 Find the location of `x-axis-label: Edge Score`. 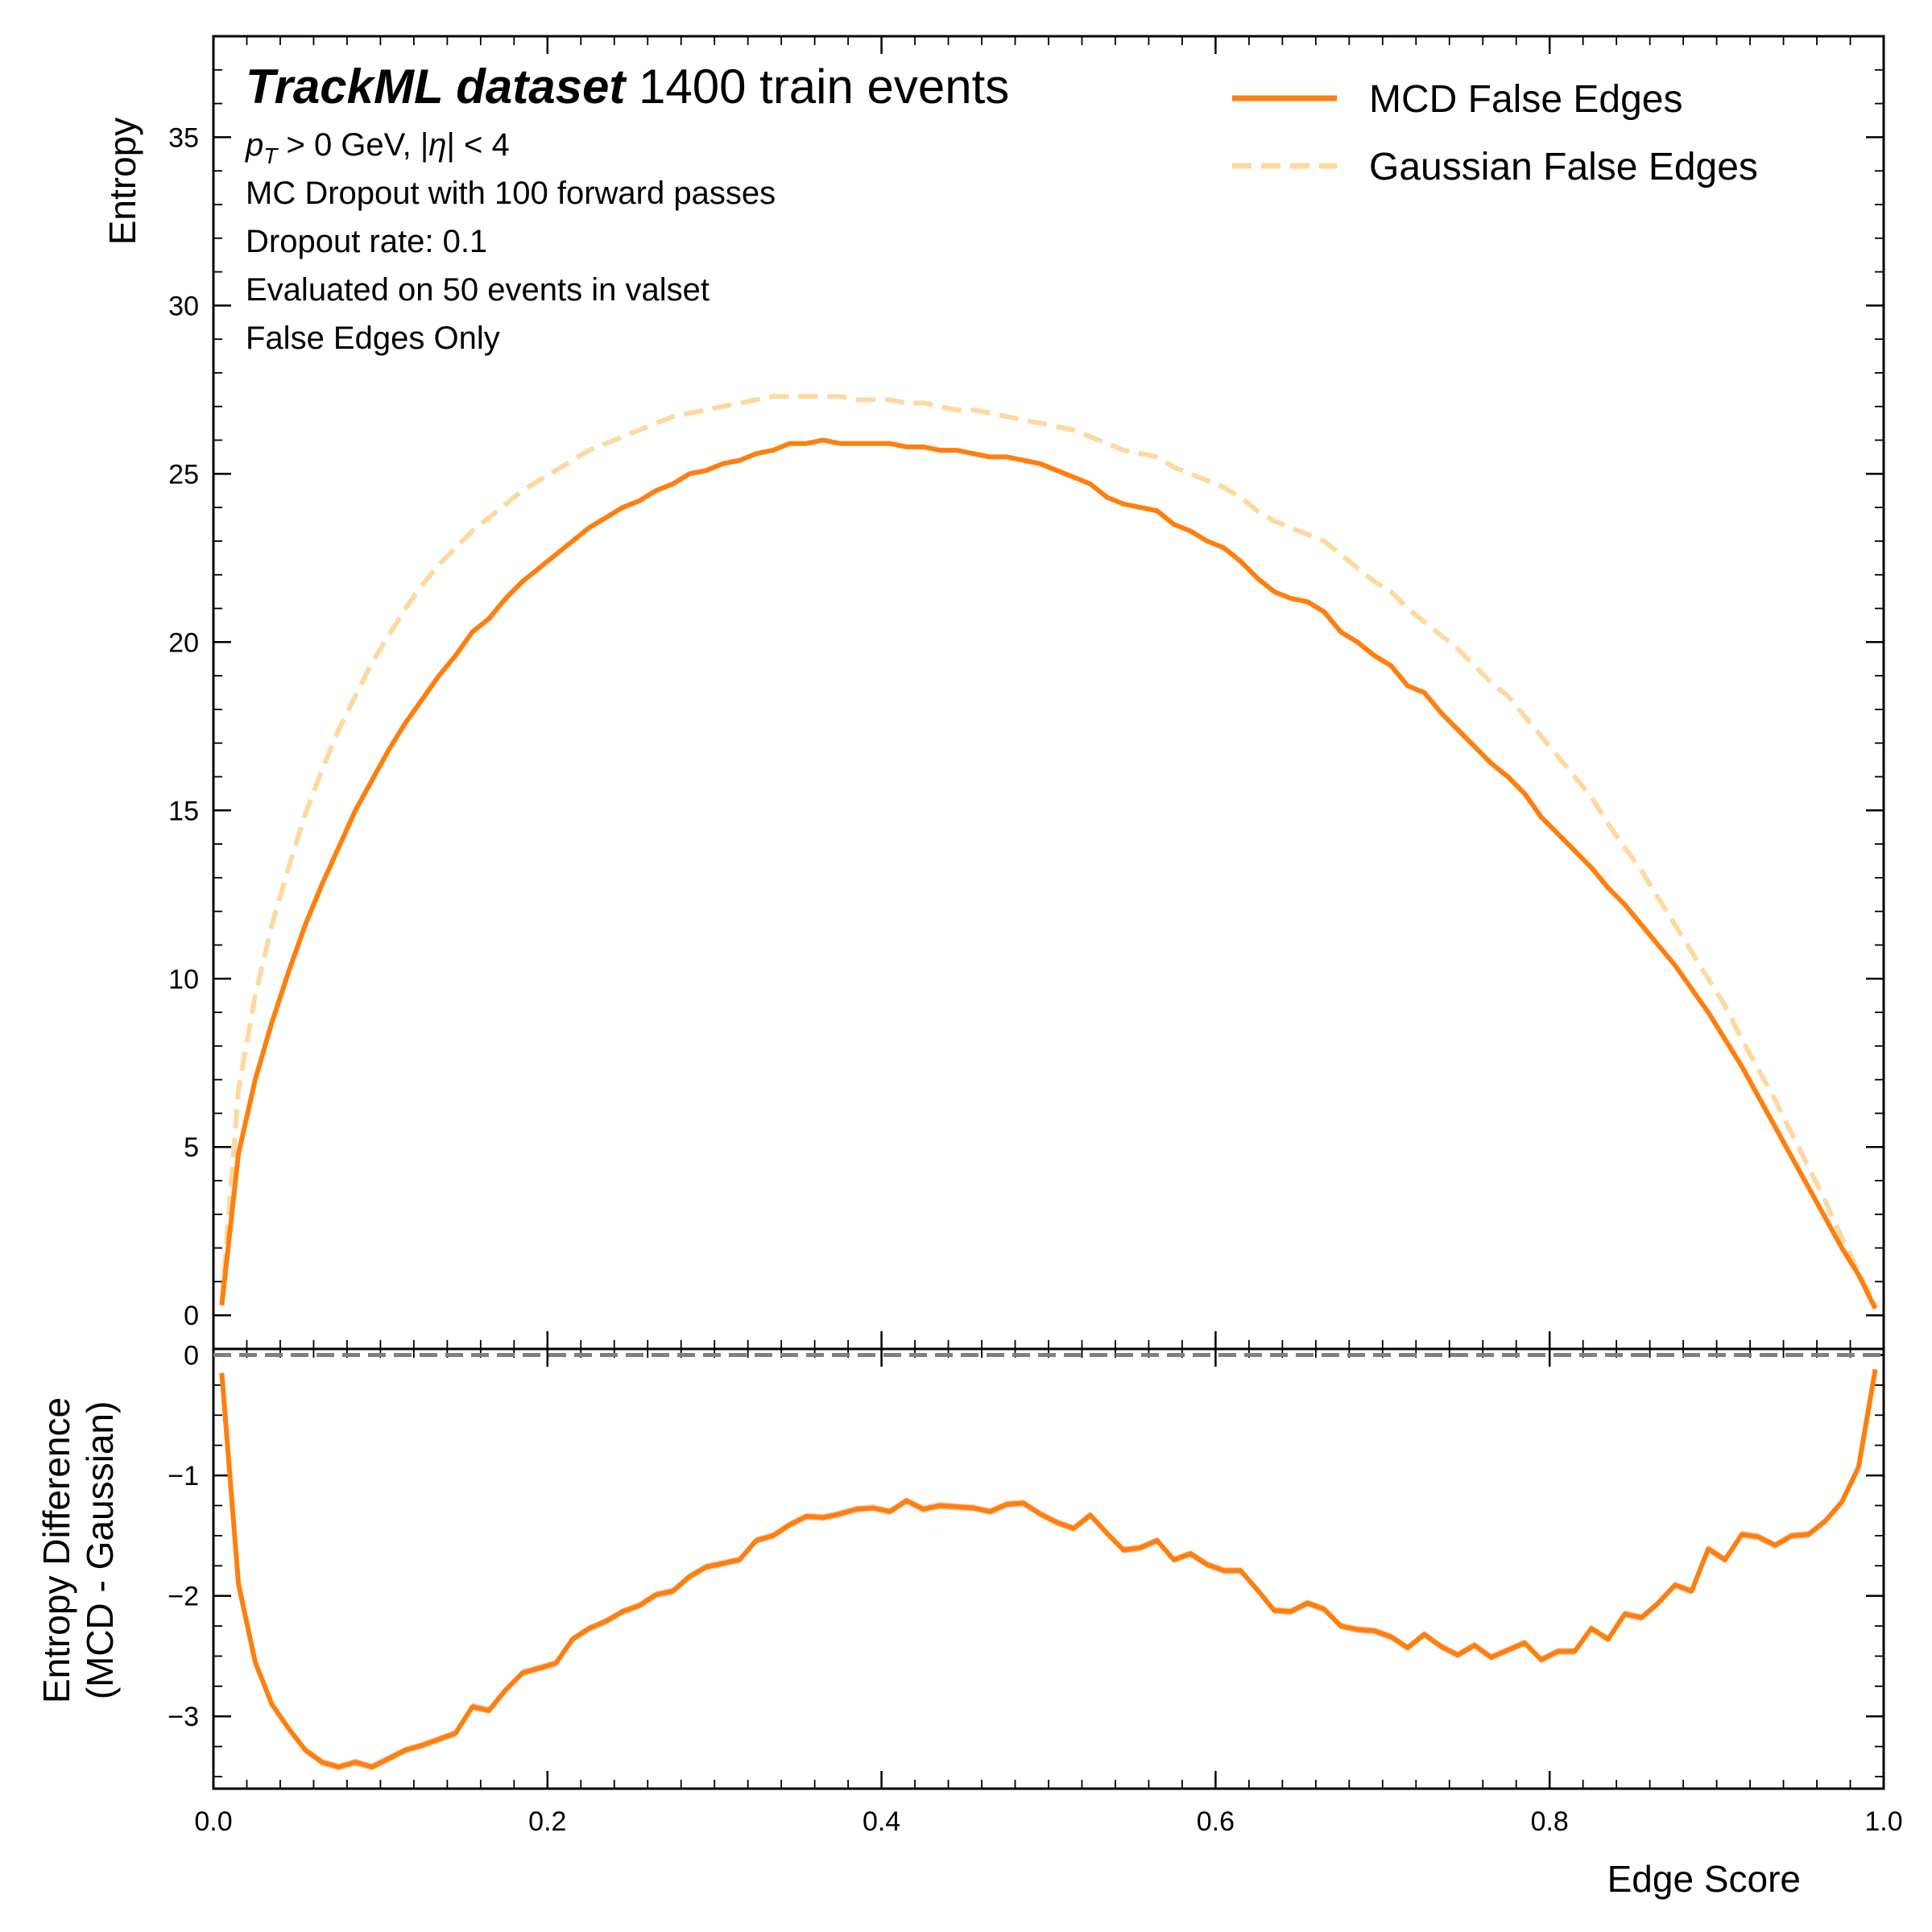

x-axis-label: Edge Score is located at coordinates (1704, 1879).